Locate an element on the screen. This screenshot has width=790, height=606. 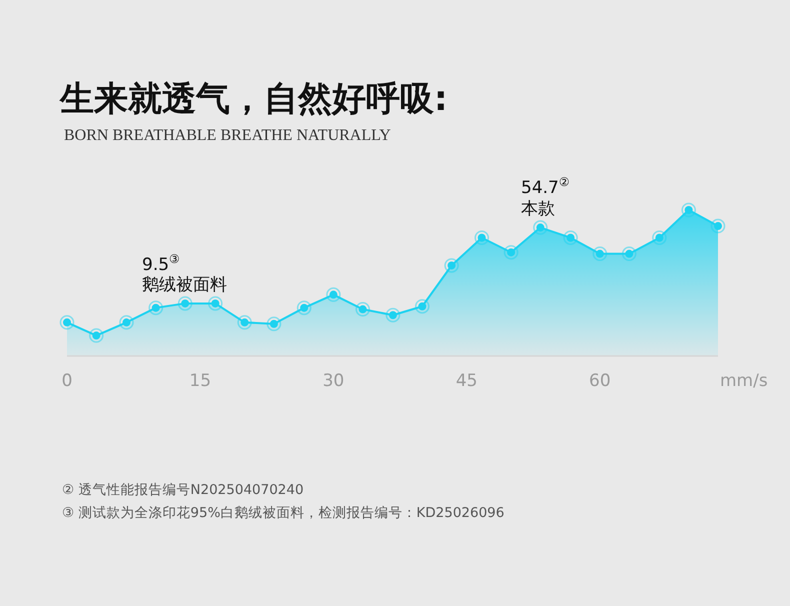
annotation: 9.5$^{③}$ is located at coordinates (161, 263).